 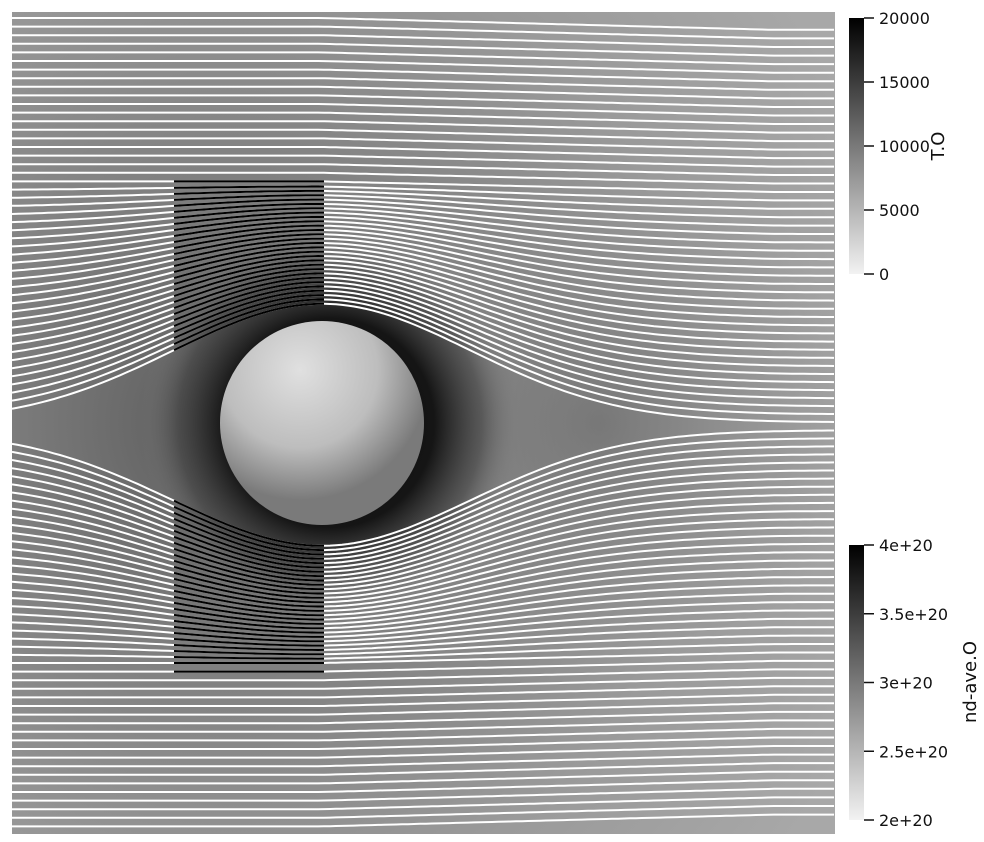 What do you see at coordinates (899, 210) in the screenshot?
I see `colorbar-tick-label: 5000` at bounding box center [899, 210].